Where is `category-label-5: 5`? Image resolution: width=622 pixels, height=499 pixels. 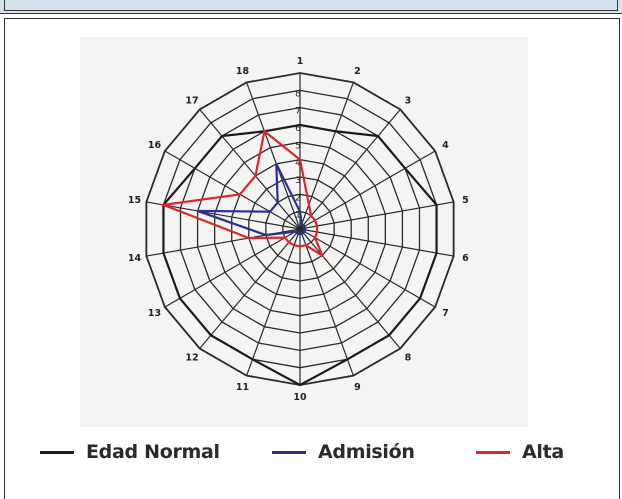 category-label-5: 5 is located at coordinates (465, 200).